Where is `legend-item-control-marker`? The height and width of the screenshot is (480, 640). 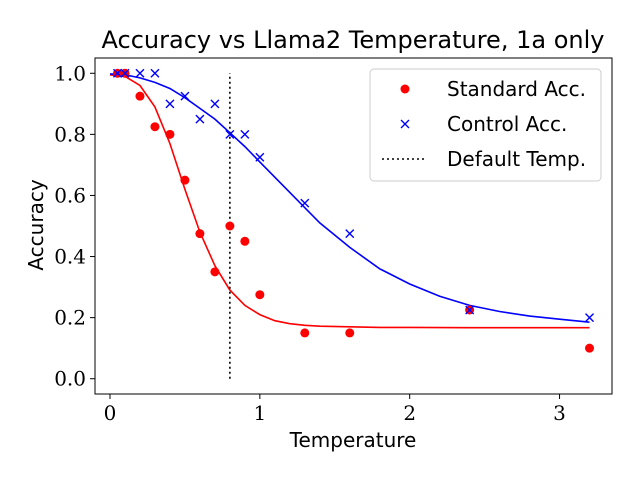 legend-item-control-marker is located at coordinates (405, 124).